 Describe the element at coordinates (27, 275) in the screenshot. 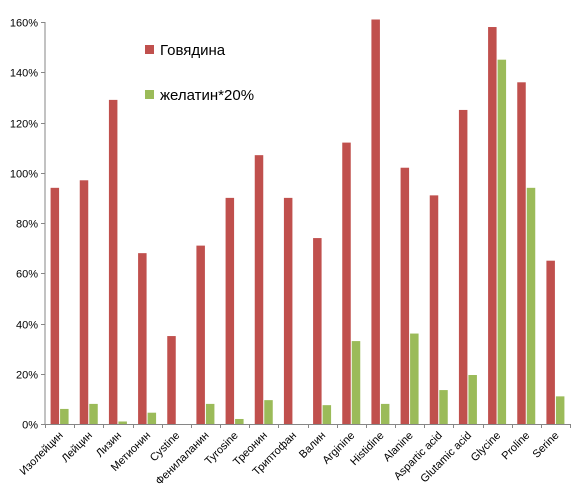

I see `y-tick-label: 60%` at that location.